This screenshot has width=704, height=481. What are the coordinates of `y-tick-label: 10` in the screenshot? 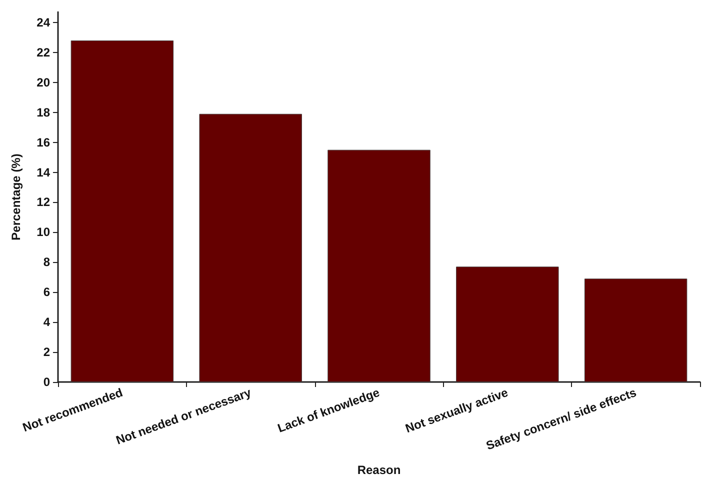 It's located at (43, 232).